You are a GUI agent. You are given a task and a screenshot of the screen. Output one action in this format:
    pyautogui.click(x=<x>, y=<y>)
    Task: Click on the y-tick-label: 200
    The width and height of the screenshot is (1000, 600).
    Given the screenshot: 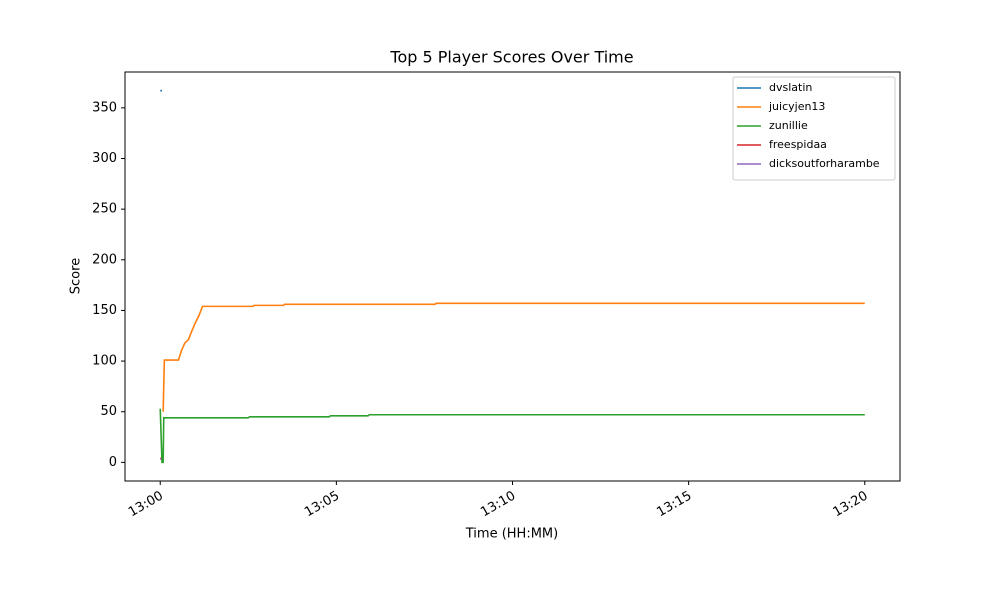 What is the action you would take?
    pyautogui.click(x=104, y=259)
    